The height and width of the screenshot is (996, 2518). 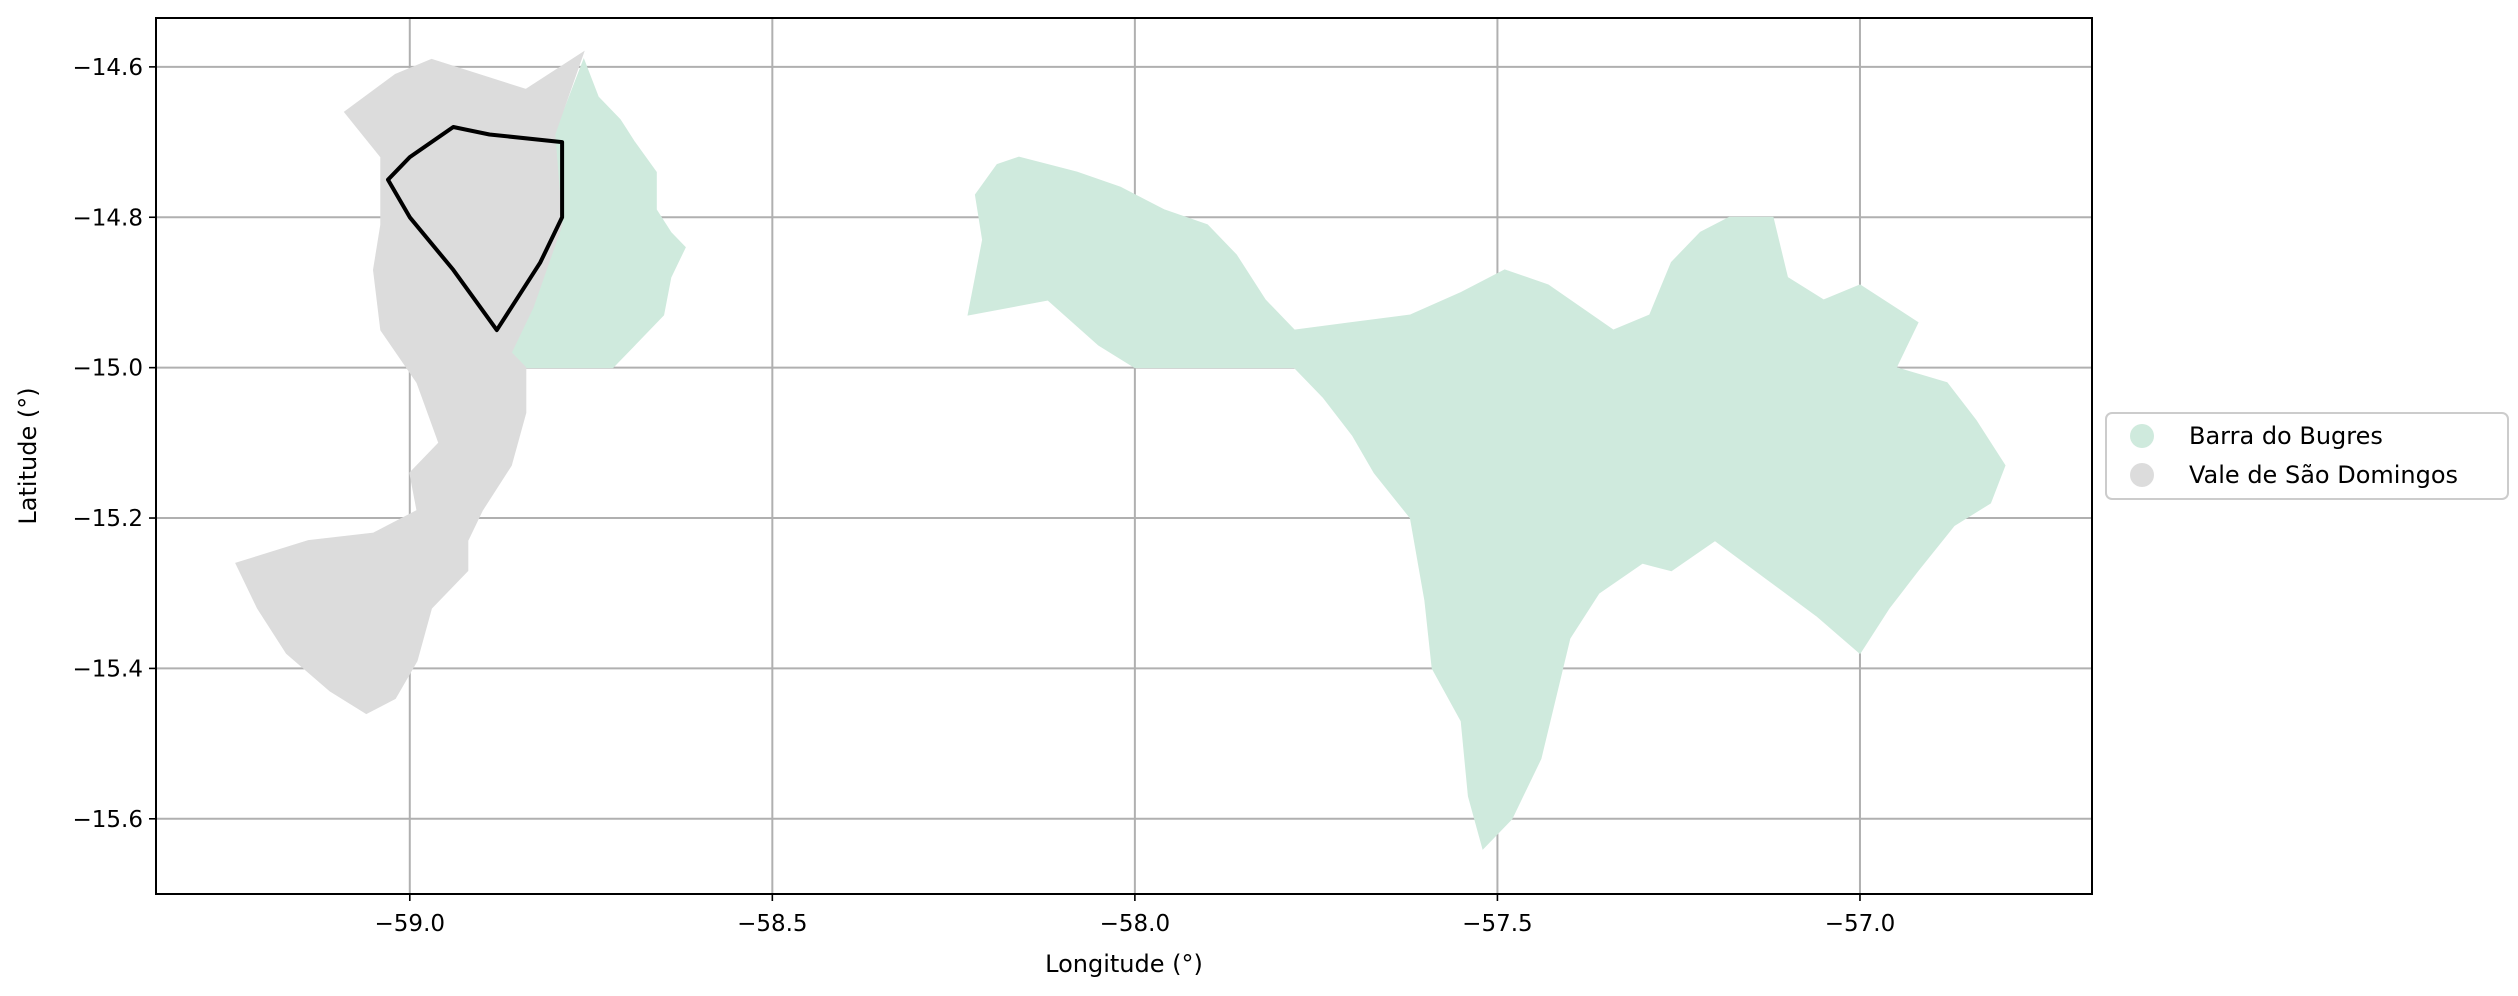 What do you see at coordinates (108, 820) in the screenshot?
I see `y-tick-label: −15.6` at bounding box center [108, 820].